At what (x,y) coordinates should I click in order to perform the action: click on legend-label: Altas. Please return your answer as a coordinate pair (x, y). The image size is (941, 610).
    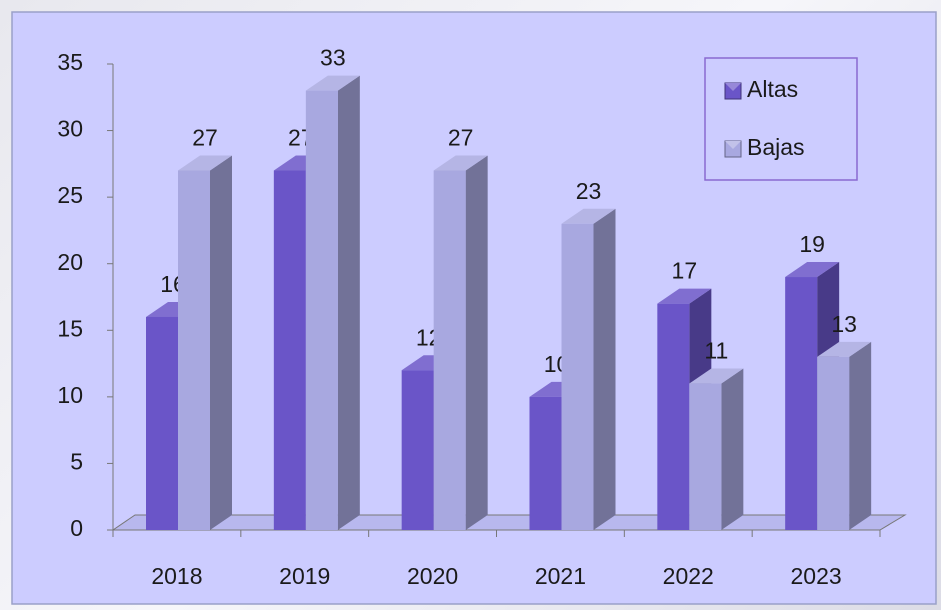
    Looking at the image, I should click on (772, 89).